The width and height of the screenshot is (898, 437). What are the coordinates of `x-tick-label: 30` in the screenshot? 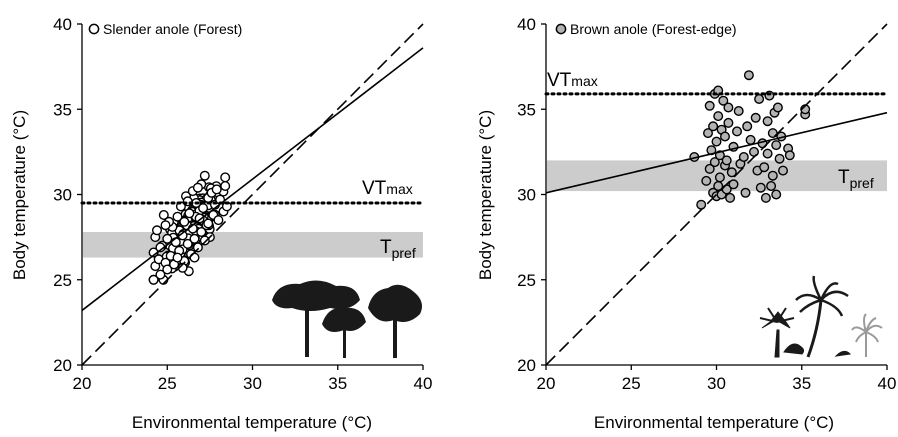 It's located at (716, 383).